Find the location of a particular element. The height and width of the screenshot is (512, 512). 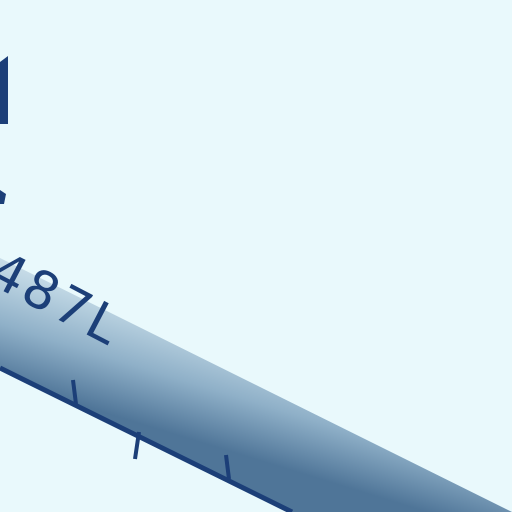

partial-glyph-top-left is located at coordinates (4, 90).